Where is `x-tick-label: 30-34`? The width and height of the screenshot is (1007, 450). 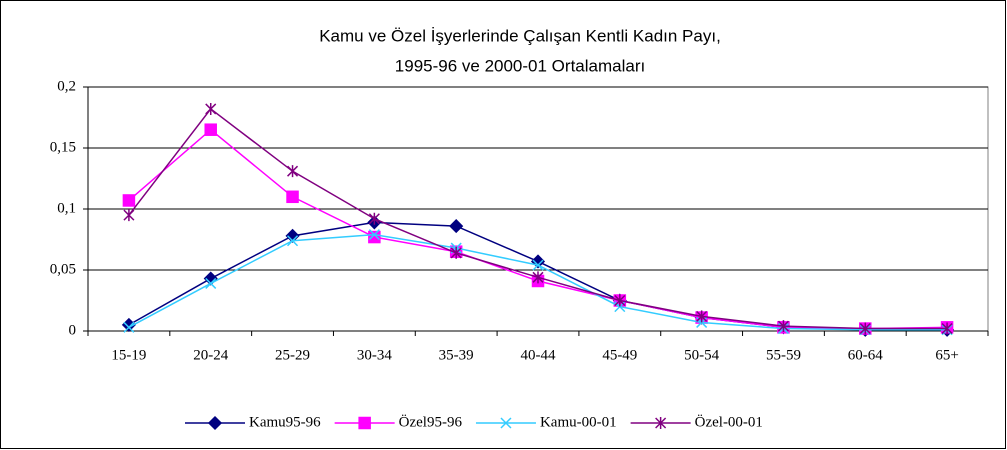 x-tick-label: 30-34 is located at coordinates (374, 355).